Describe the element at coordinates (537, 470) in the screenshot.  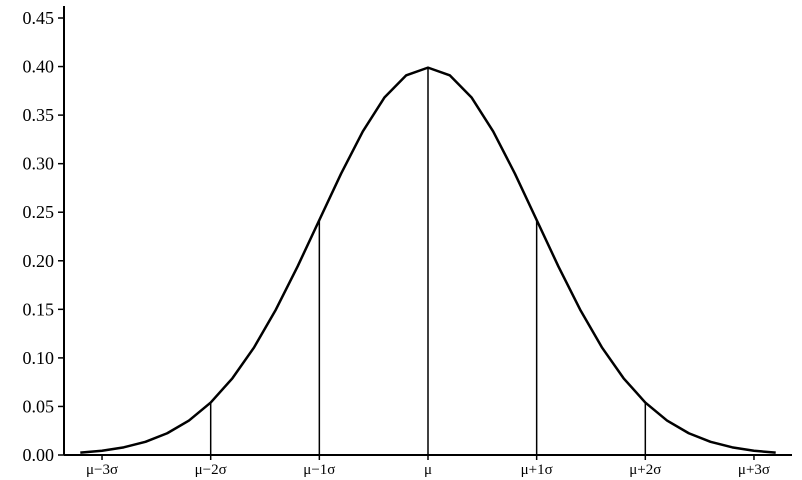
I see `x-tick-label: μ+1σ` at that location.